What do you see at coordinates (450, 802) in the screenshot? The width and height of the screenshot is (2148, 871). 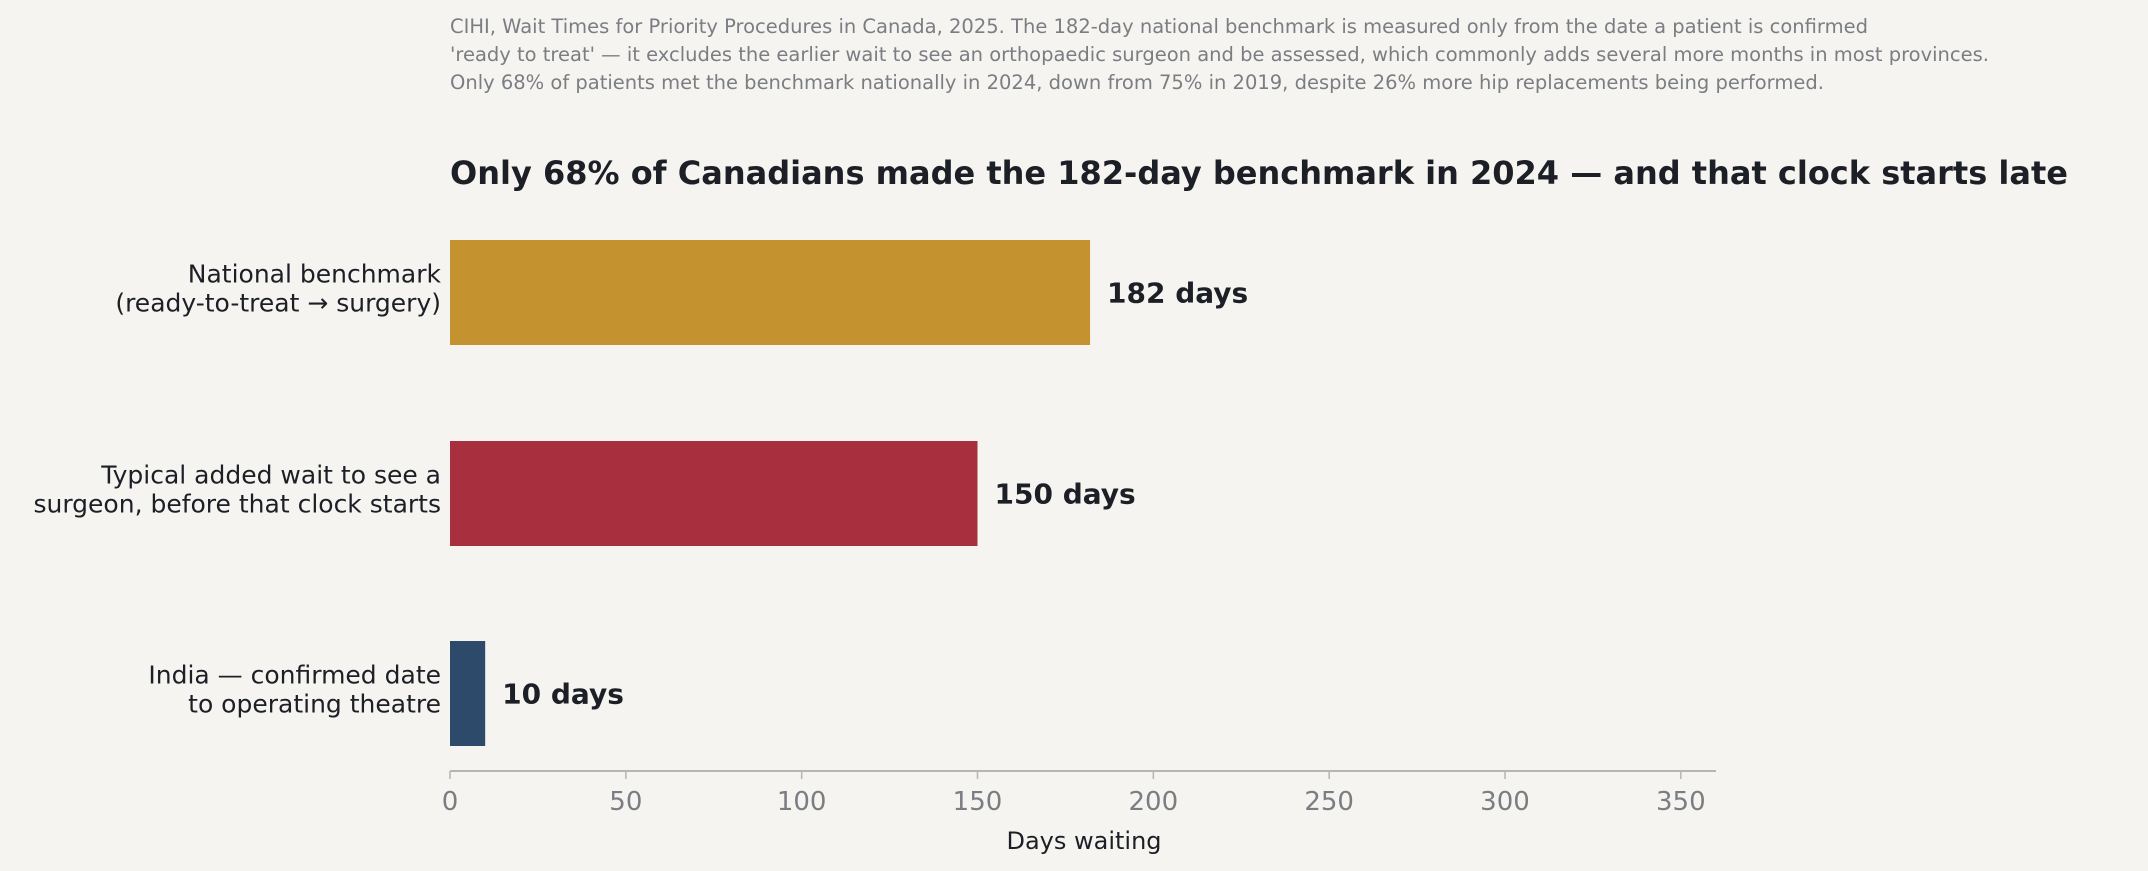 I see `x-tick-label-0: 0` at bounding box center [450, 802].